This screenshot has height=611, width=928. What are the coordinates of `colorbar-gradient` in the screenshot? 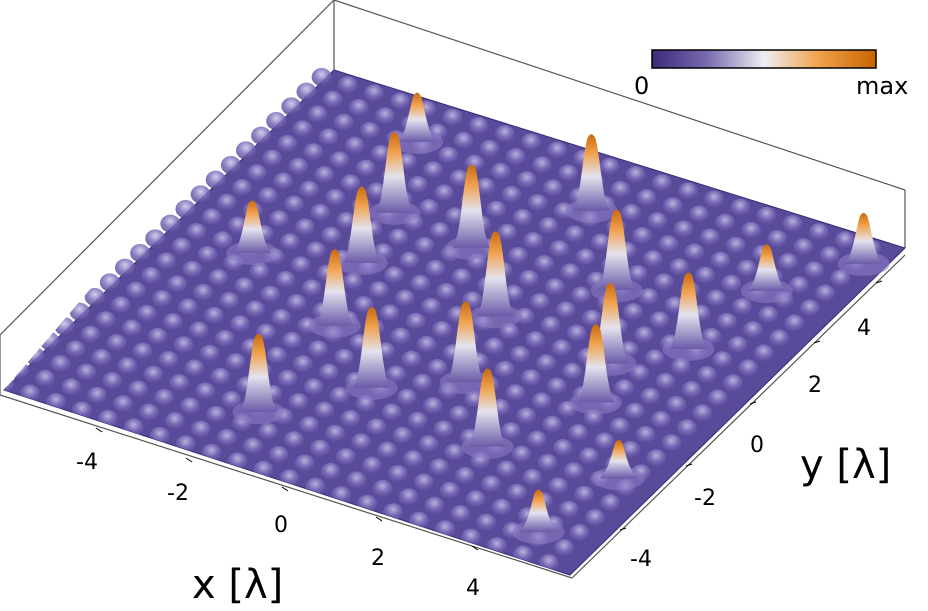 It's located at (764, 59).